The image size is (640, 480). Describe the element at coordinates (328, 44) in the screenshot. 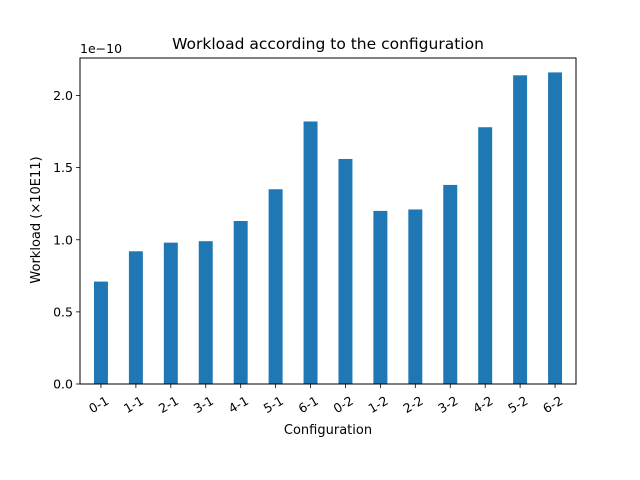

I see `chart-title: Workload according to the configuration` at that location.